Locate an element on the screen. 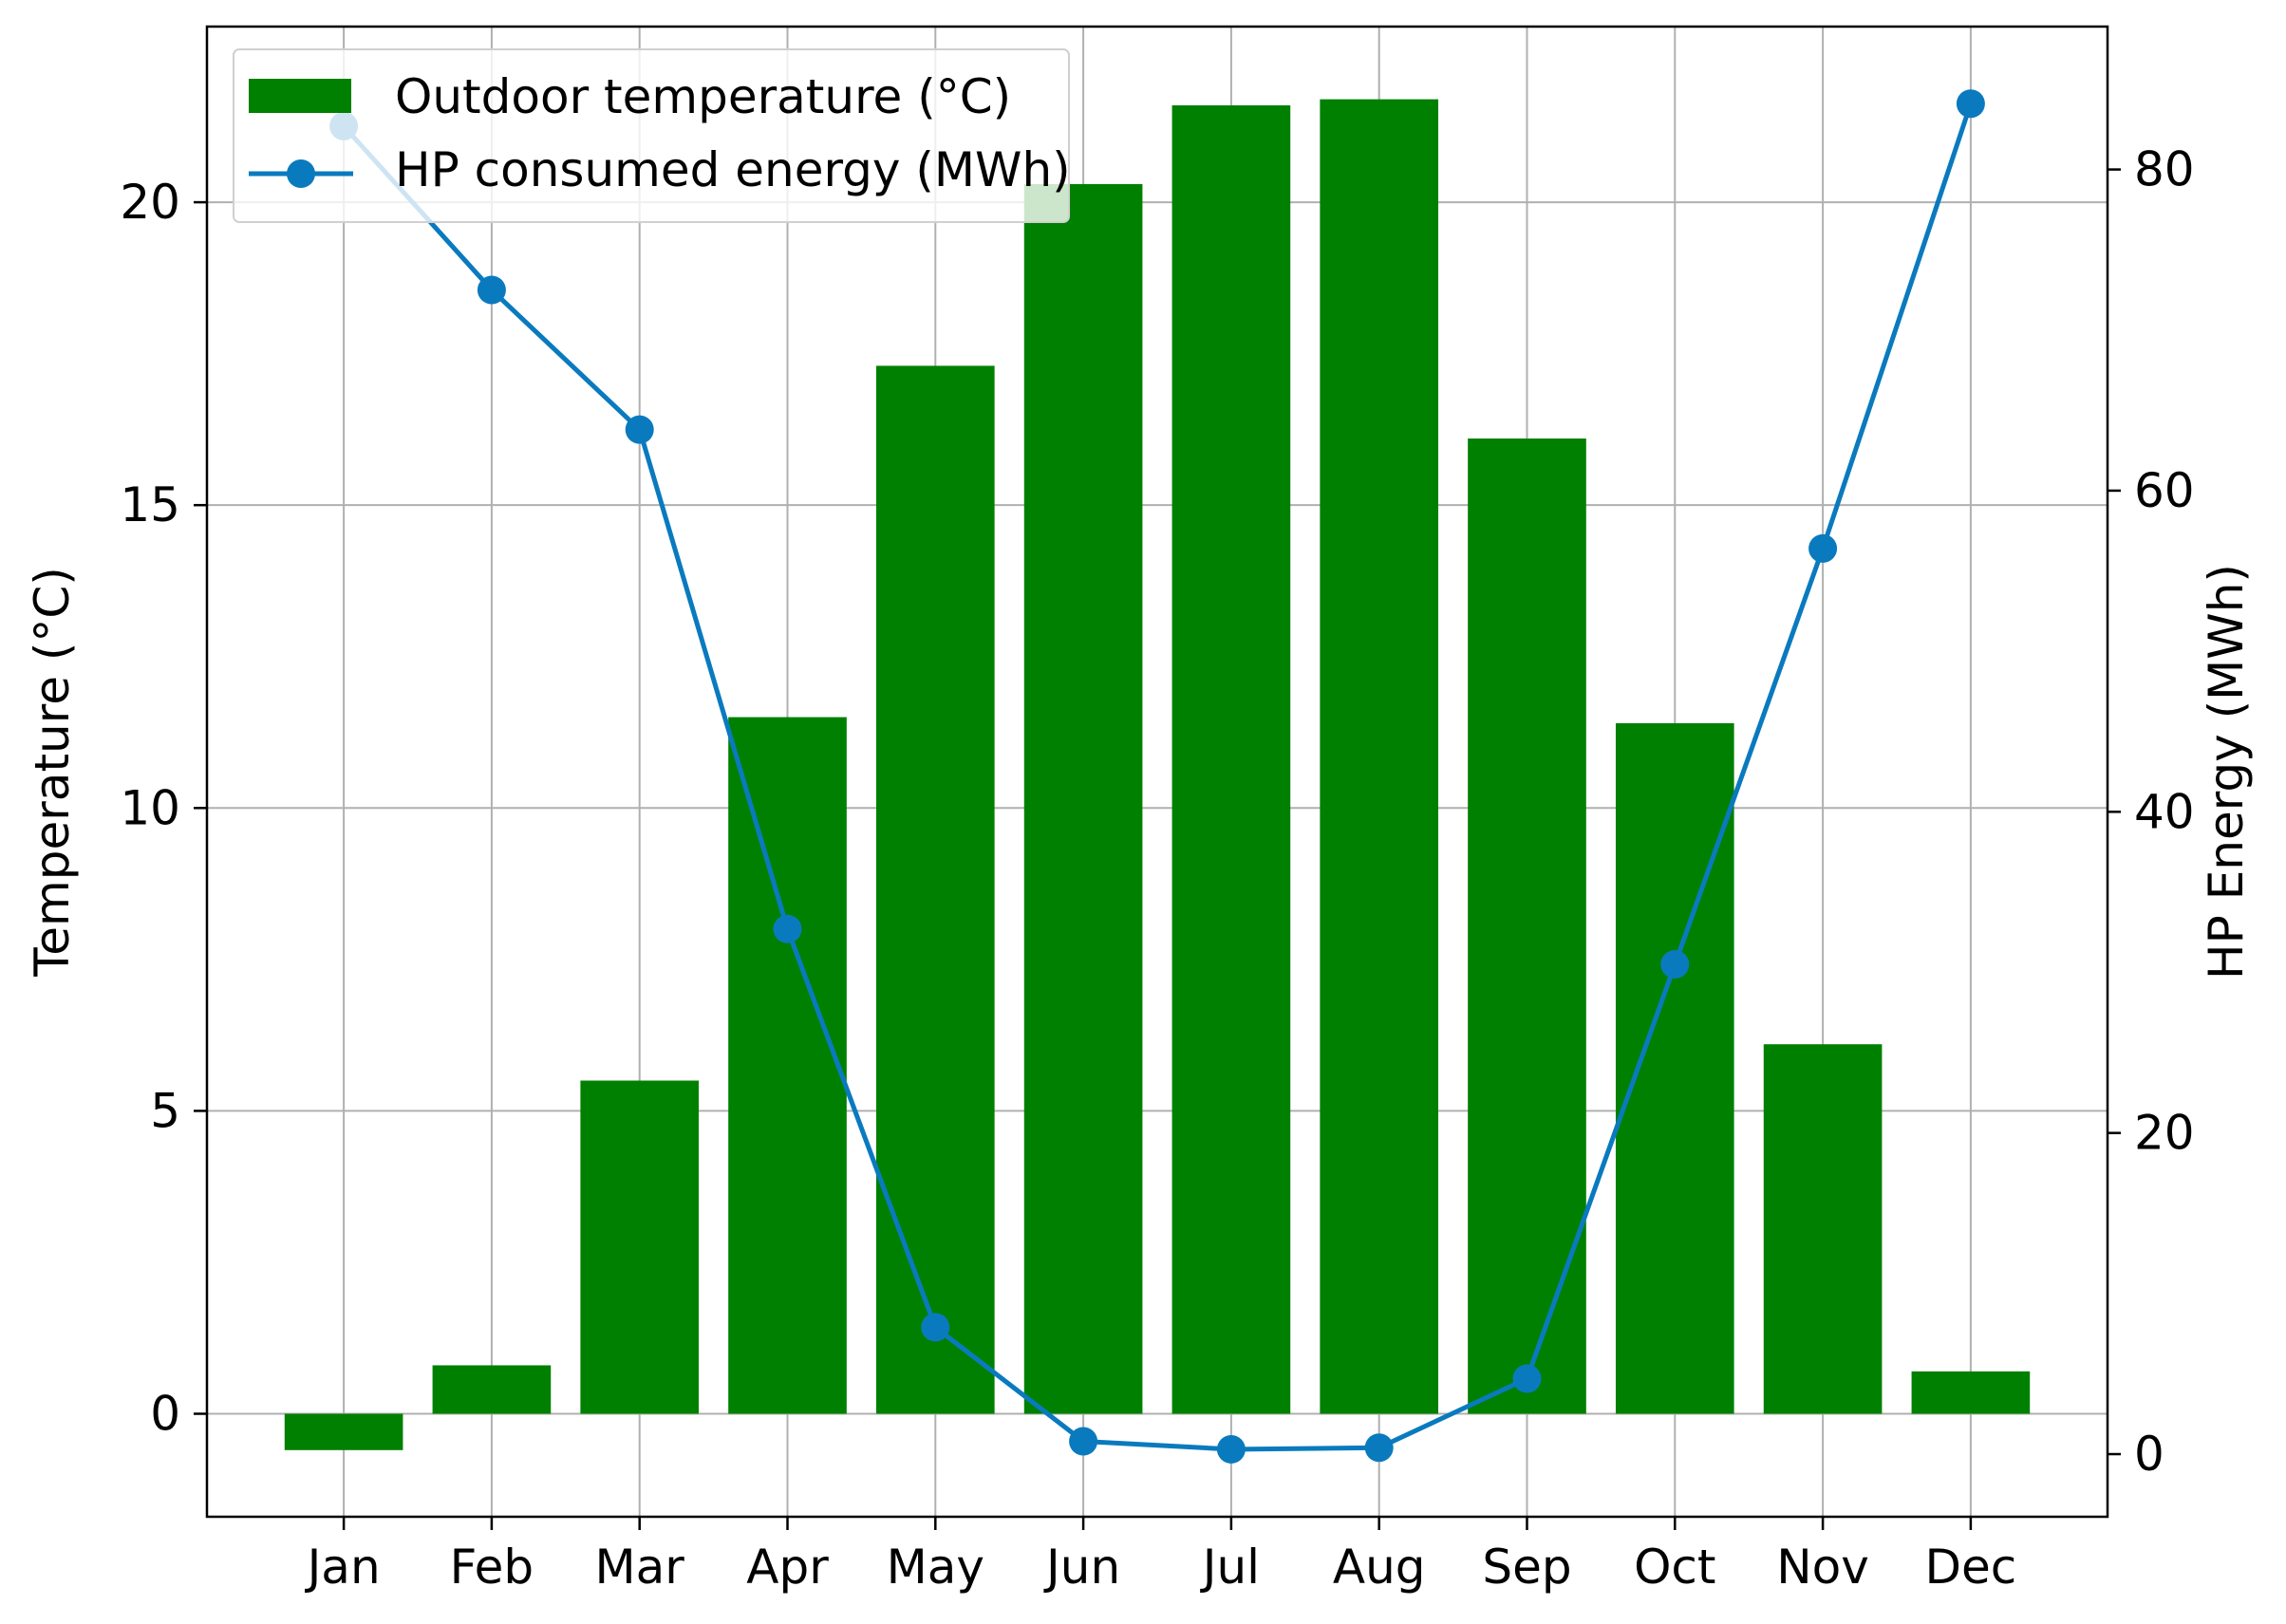  energy-point-aug is located at coordinates (1379, 1448).